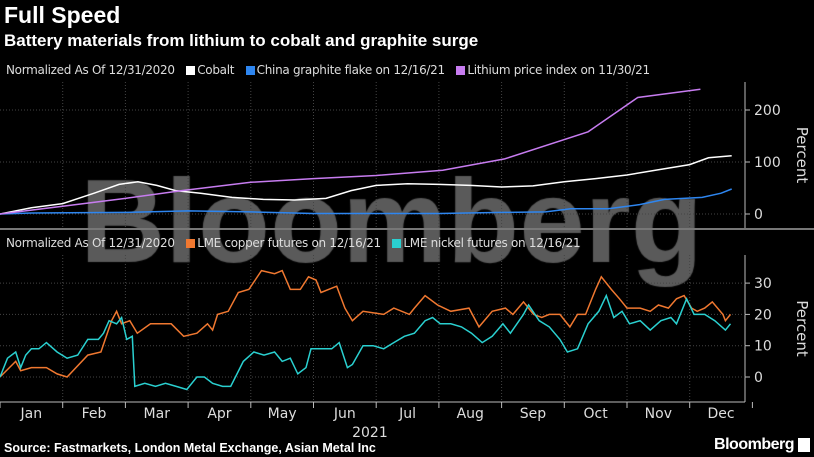 The image size is (814, 457). Describe the element at coordinates (763, 315) in the screenshot. I see `y-tick-label: 20` at that location.